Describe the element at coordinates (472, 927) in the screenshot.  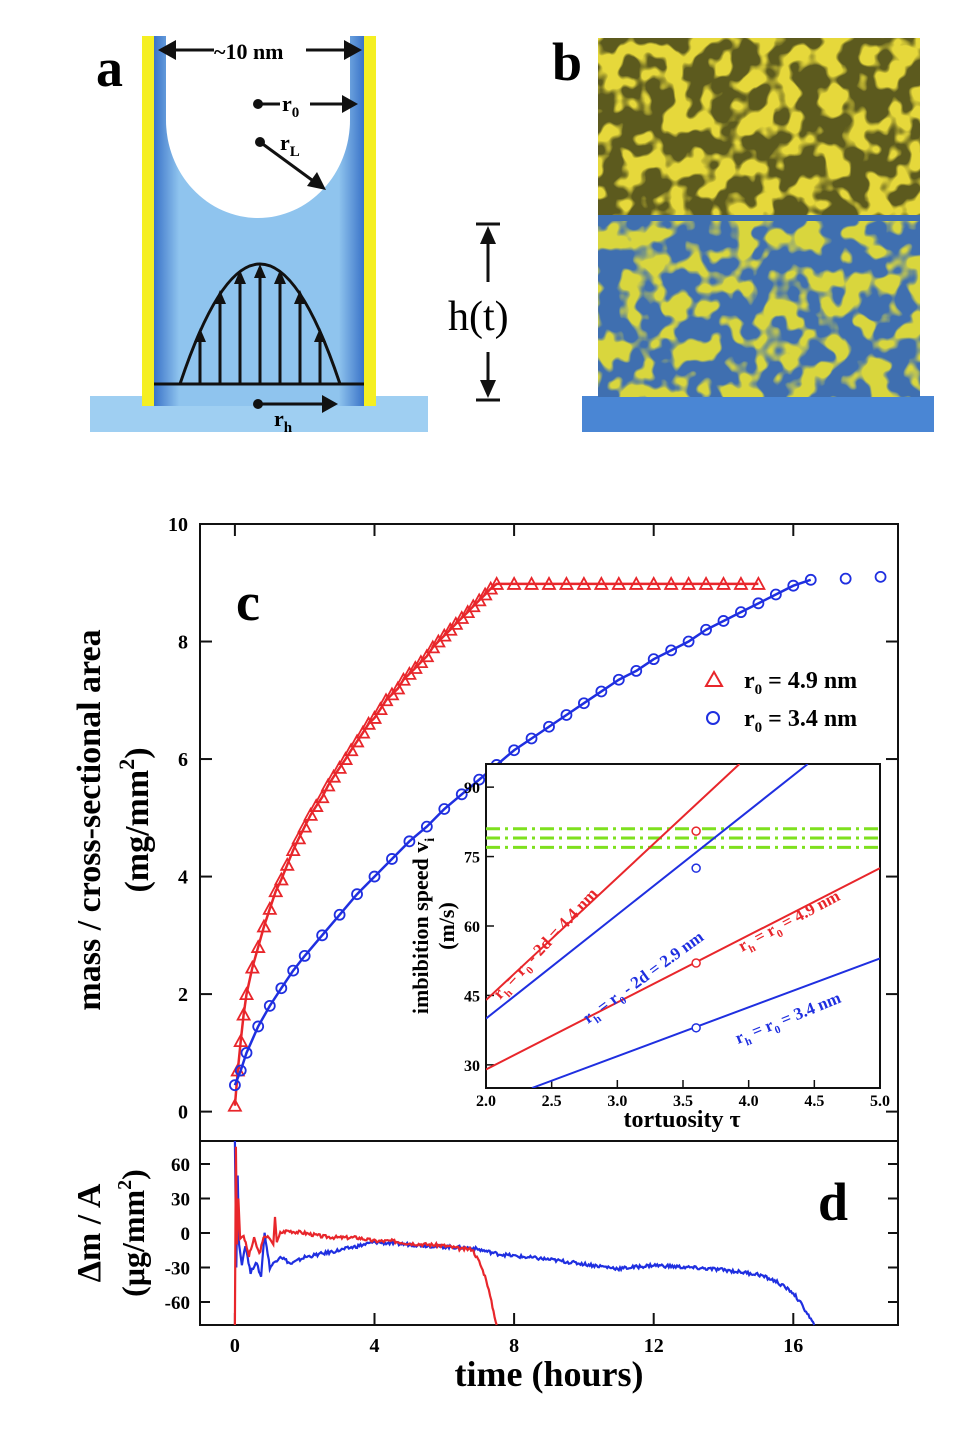
I see `inset-ytick-label: 60` at that location.